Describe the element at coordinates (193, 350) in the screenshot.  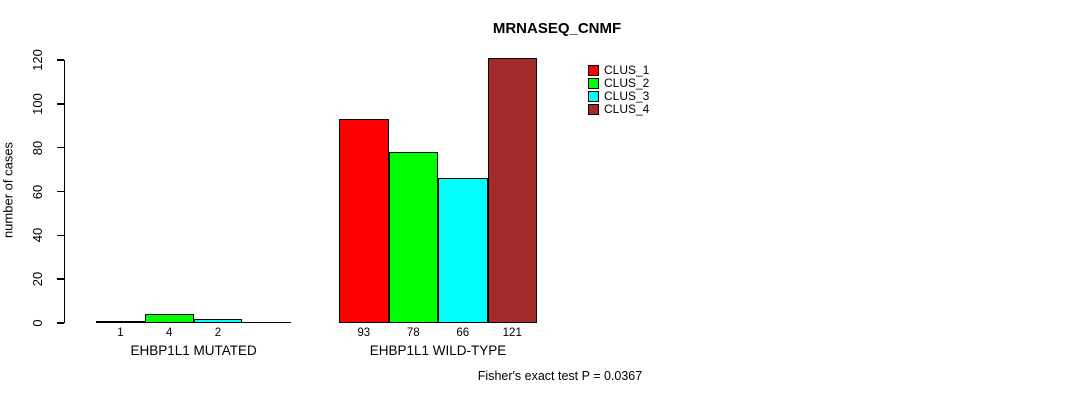
I see `group-label: EHBP1L1 MUTATED` at that location.